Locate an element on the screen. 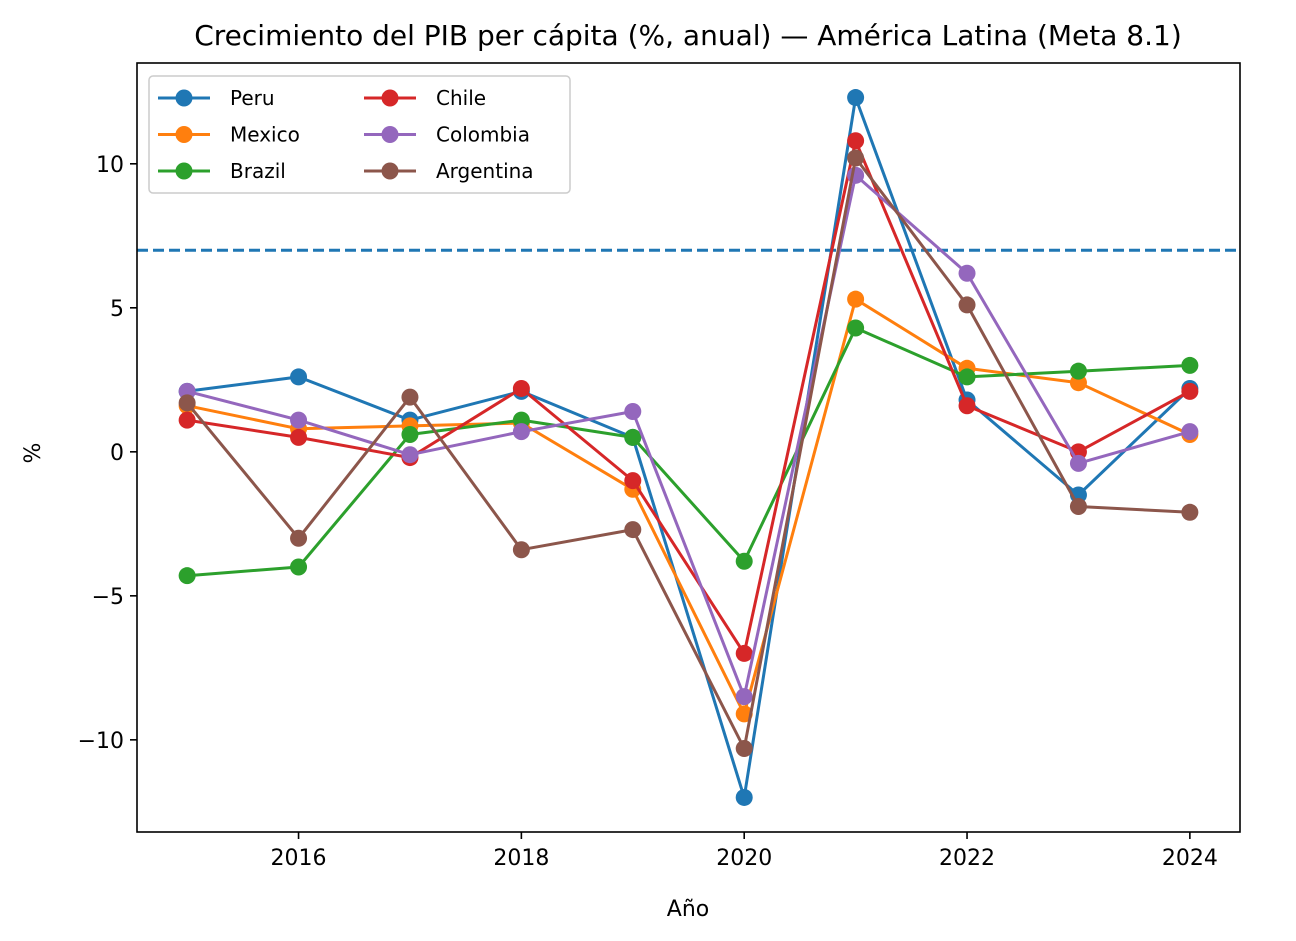 The image size is (1296, 941). data-point-chile-2020 is located at coordinates (744, 653).